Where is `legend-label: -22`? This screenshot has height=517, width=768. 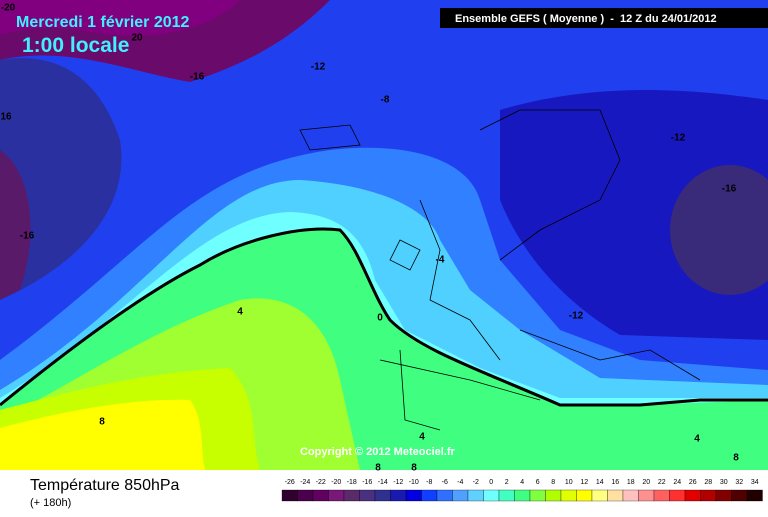 legend-label: -22 is located at coordinates (321, 482).